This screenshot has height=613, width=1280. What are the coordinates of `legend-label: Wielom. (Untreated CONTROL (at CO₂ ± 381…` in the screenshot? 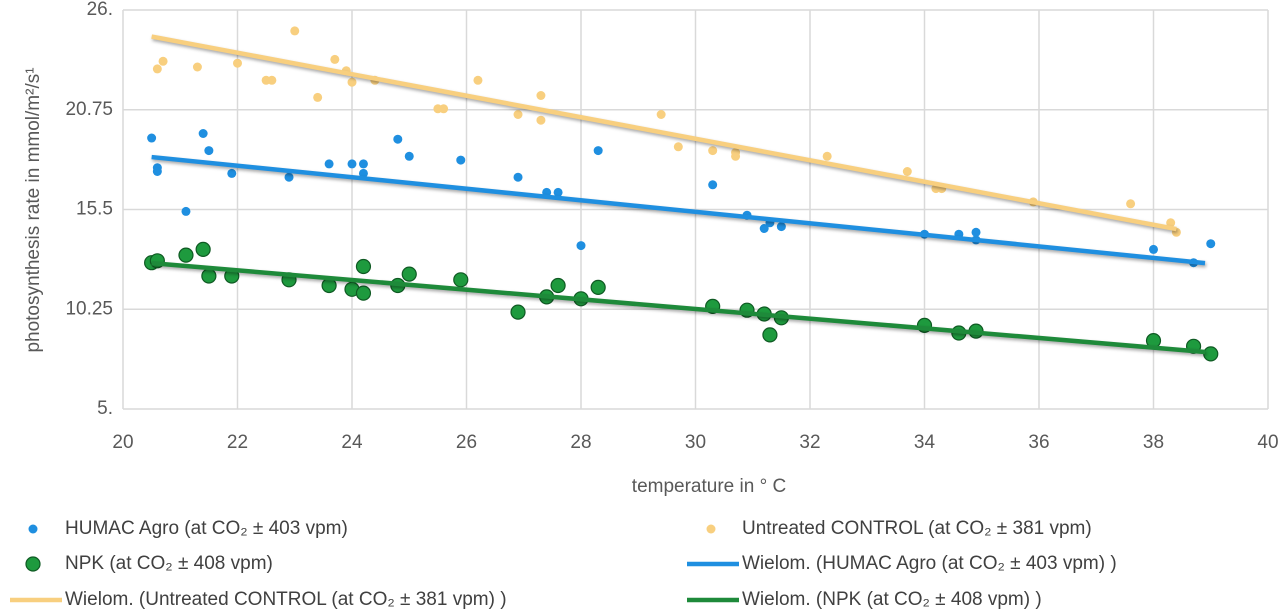 It's located at (286, 599).